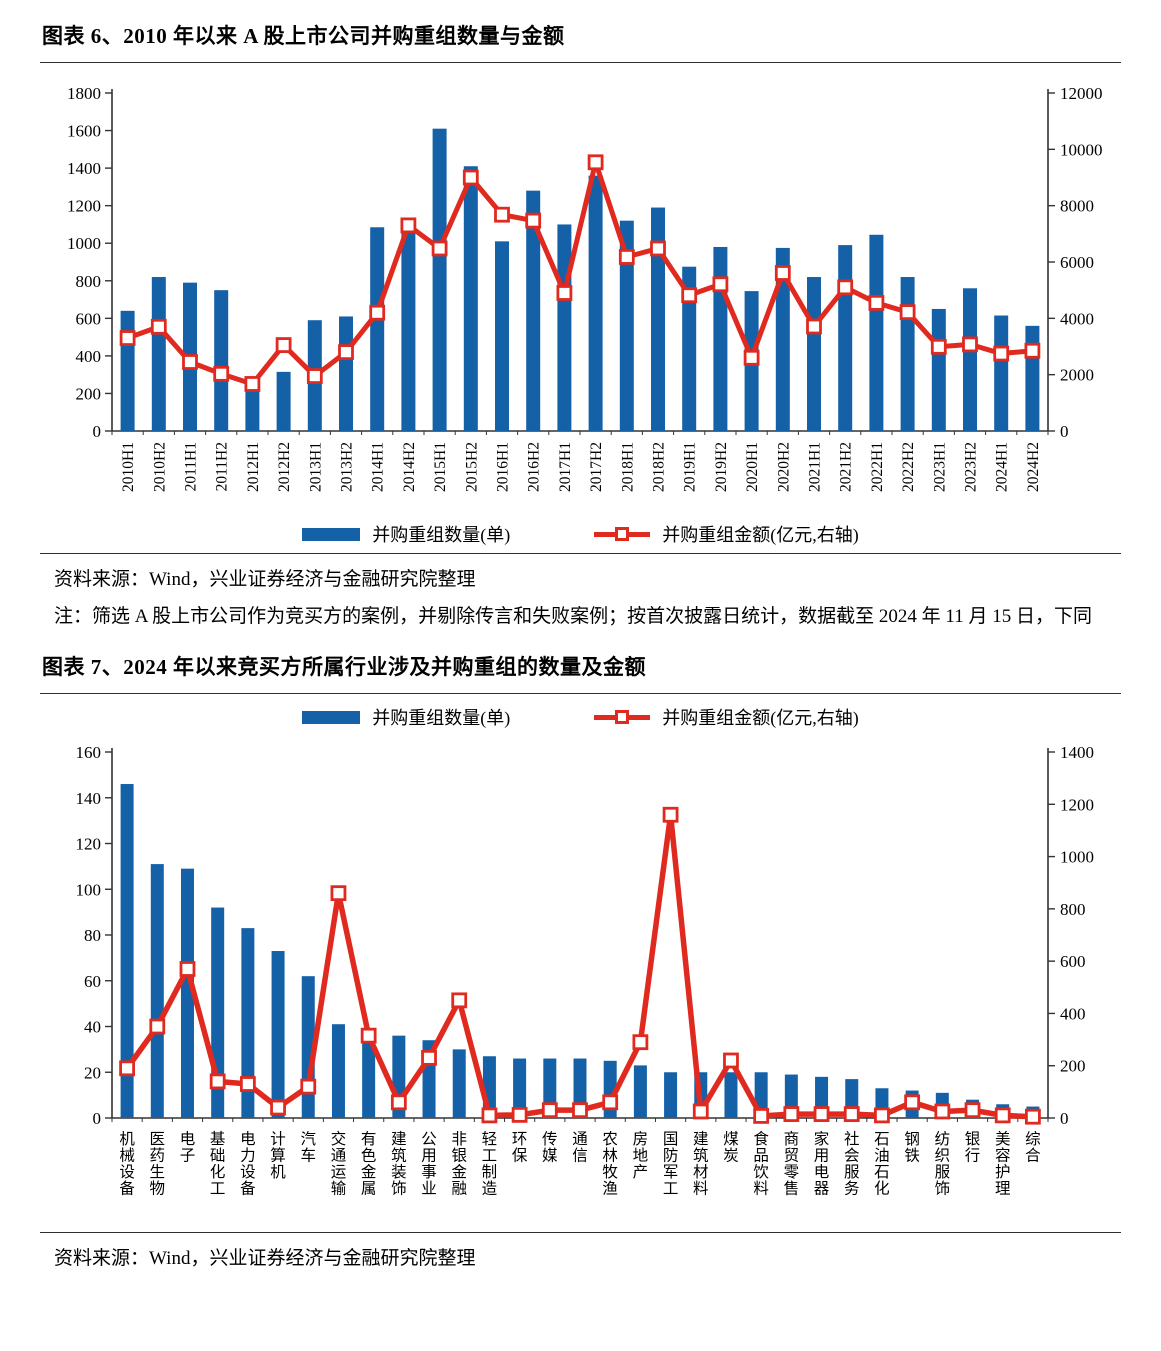  Describe the element at coordinates (265, 579) in the screenshot. I see `figure6-source: 资料来源：Wind，兴业证券经济与金融研究院整理` at that location.